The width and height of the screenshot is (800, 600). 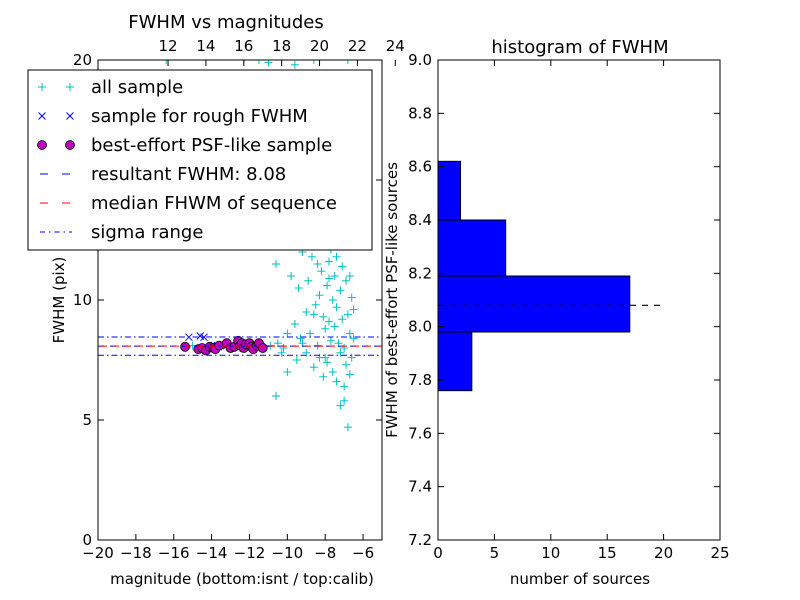 What do you see at coordinates (395, 46) in the screenshot?
I see `top-tick-label: 24` at bounding box center [395, 46].